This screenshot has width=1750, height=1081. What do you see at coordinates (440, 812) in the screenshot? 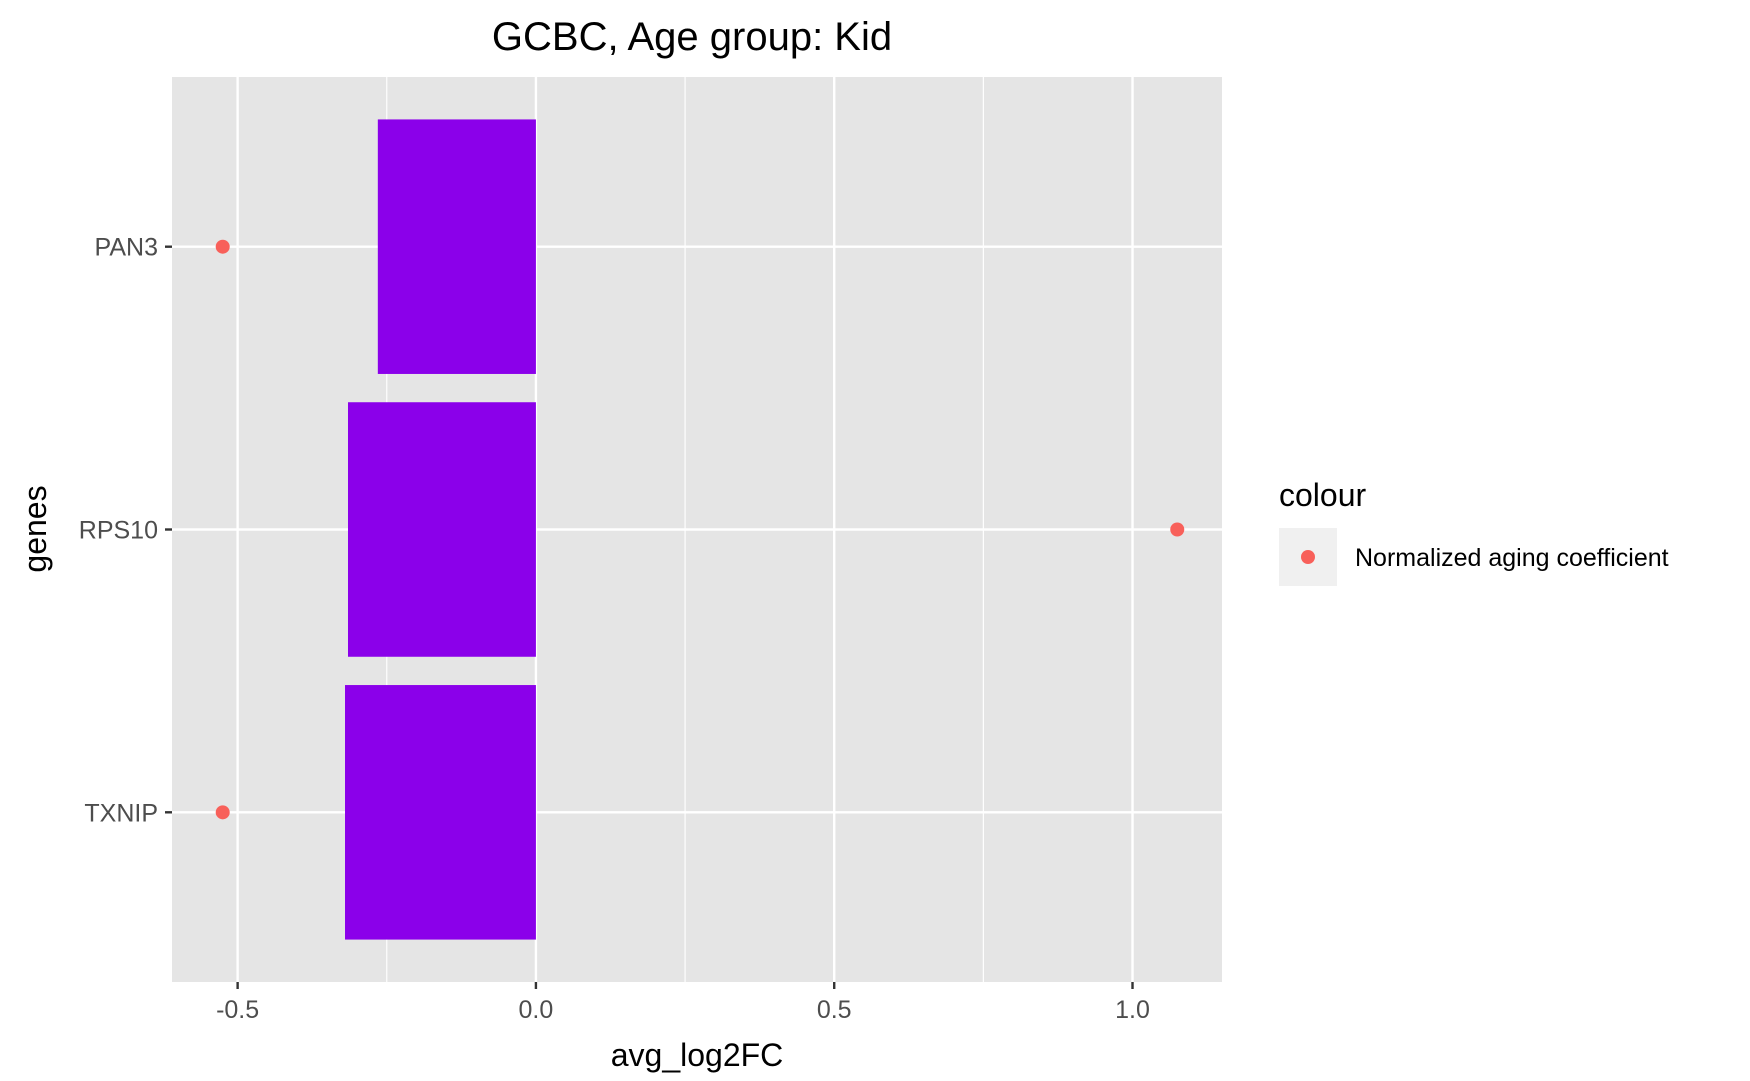
I see `bar-TXNIP` at bounding box center [440, 812].